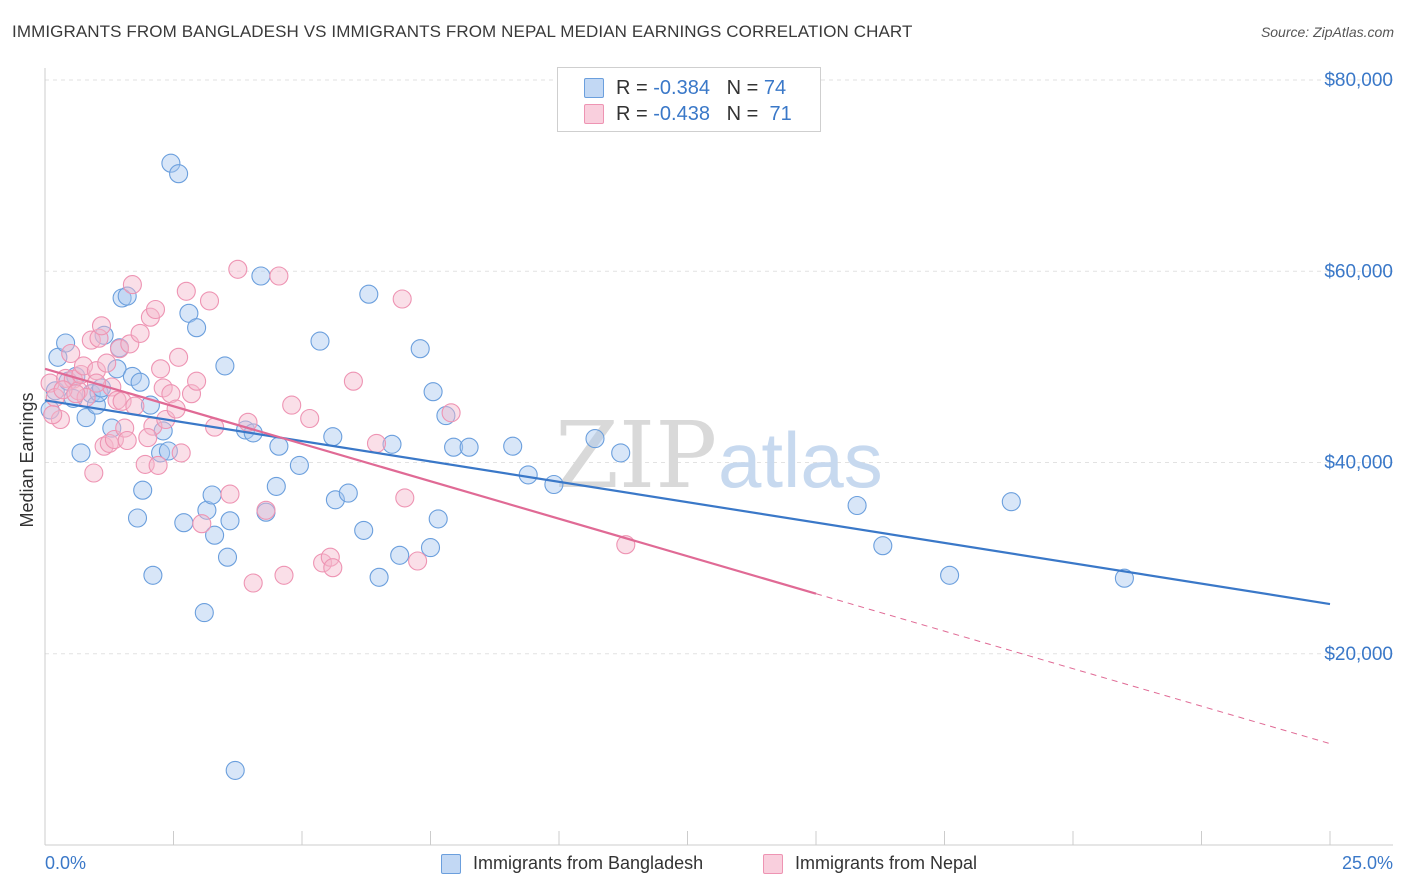  What do you see at coordinates (886, 863) in the screenshot?
I see `bottom-legend-label-nepal: Immigrants from Nepal` at bounding box center [886, 863].